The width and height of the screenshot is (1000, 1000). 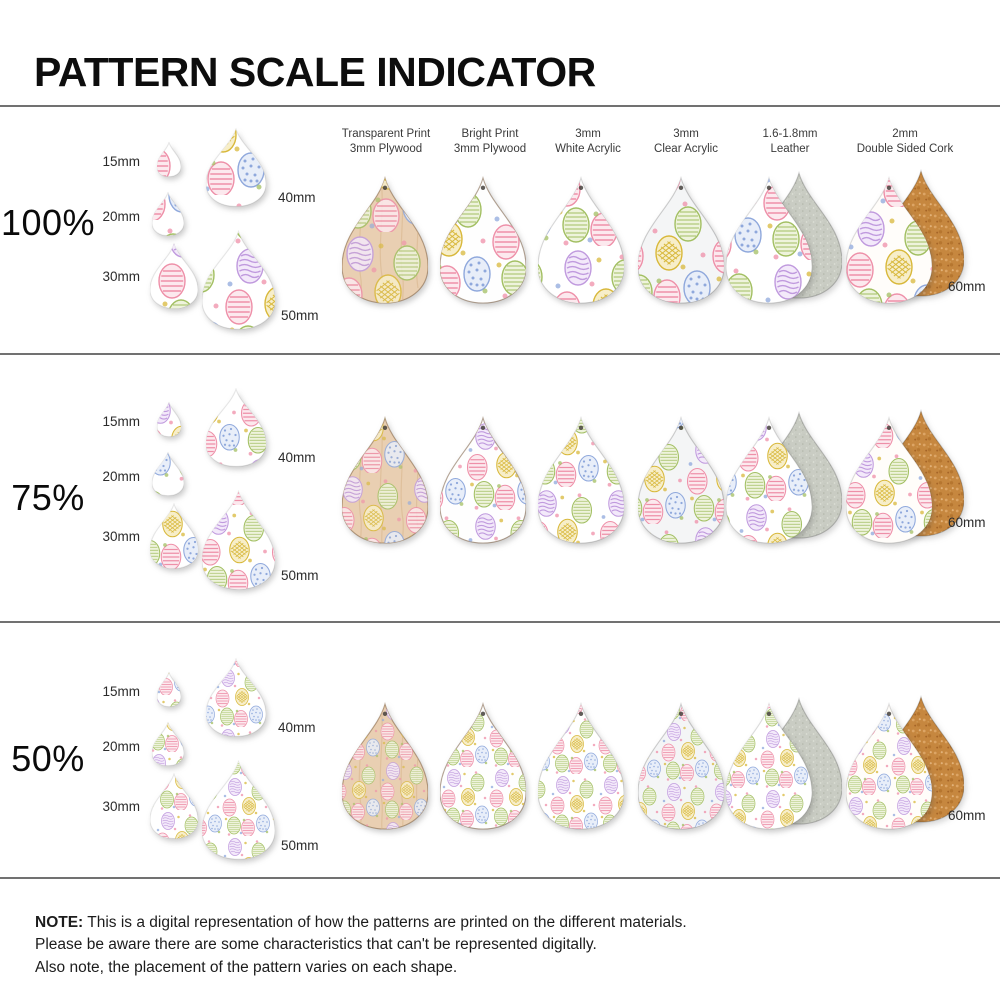 What do you see at coordinates (588, 148) in the screenshot?
I see `column-header-line2: White Acrylic` at bounding box center [588, 148].